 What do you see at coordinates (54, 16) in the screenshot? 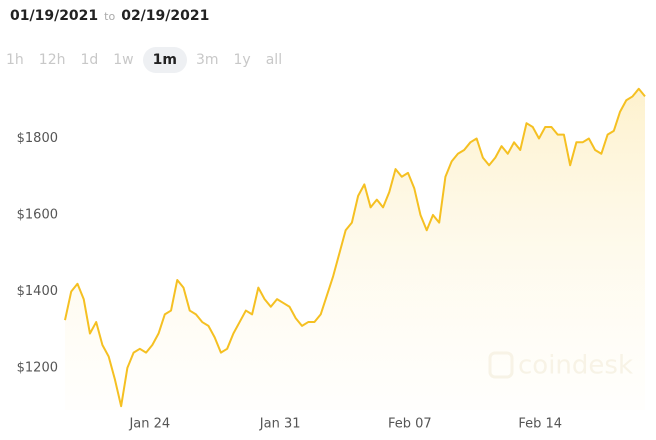
I see `date-from: 01/19/2021` at bounding box center [54, 16].